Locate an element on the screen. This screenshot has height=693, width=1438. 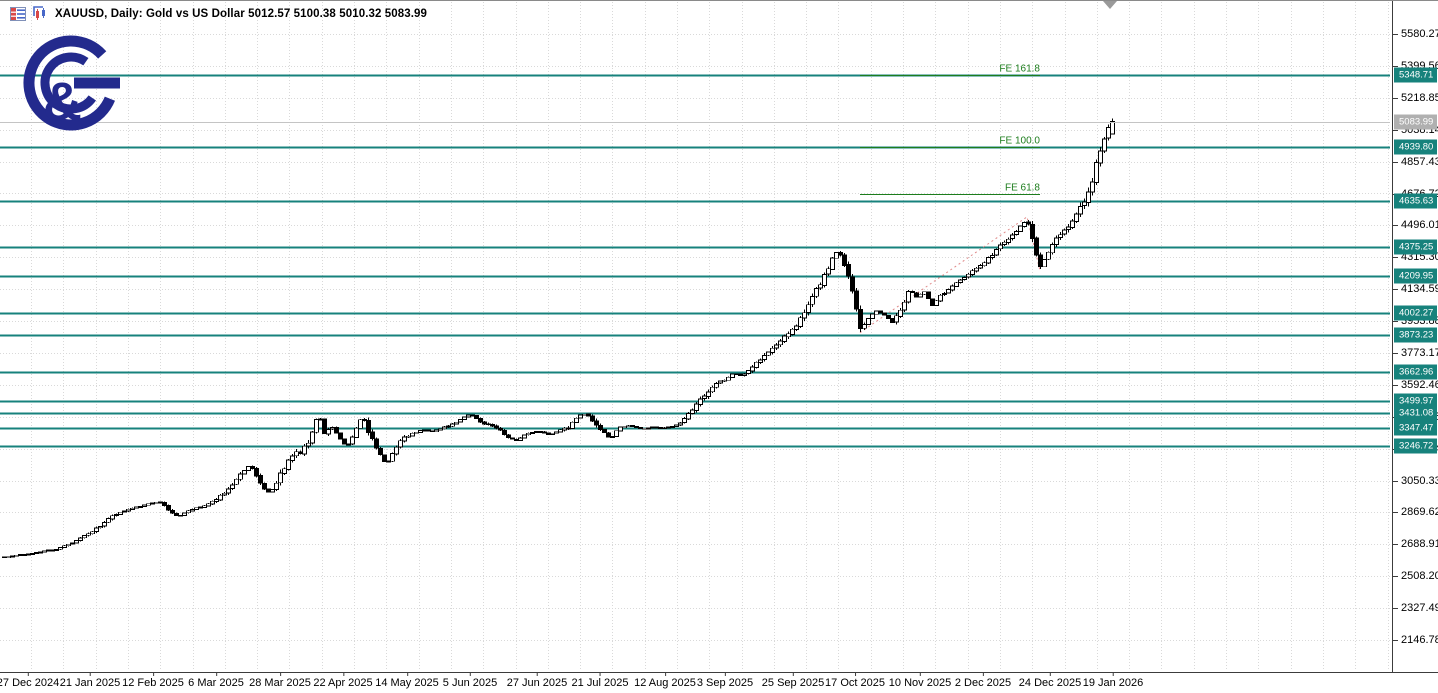
date-tick-label: 25 Sep 2025 is located at coordinates (793, 680).